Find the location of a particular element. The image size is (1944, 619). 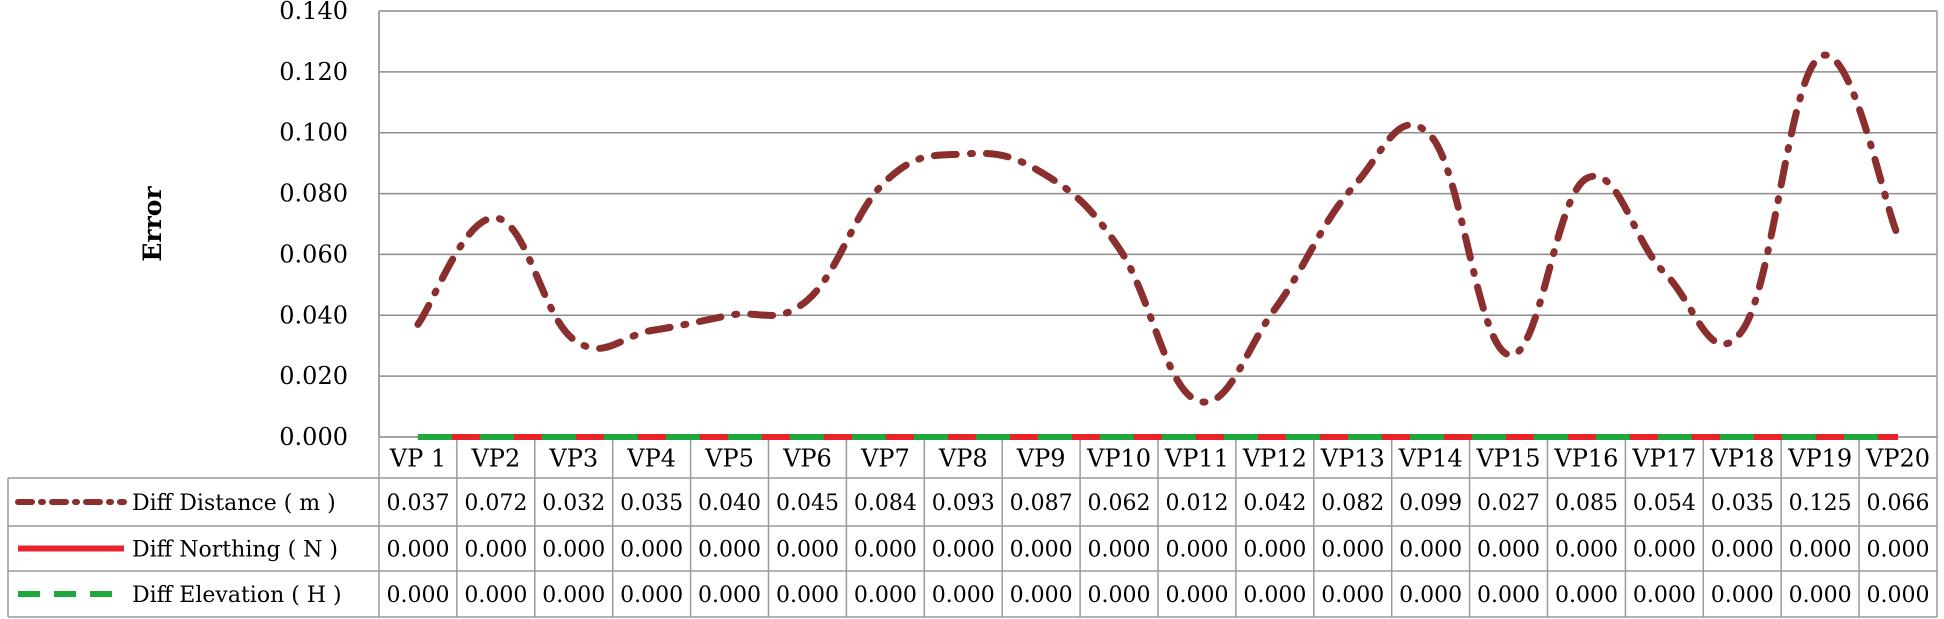

category-label: VP20 is located at coordinates (1897, 459).